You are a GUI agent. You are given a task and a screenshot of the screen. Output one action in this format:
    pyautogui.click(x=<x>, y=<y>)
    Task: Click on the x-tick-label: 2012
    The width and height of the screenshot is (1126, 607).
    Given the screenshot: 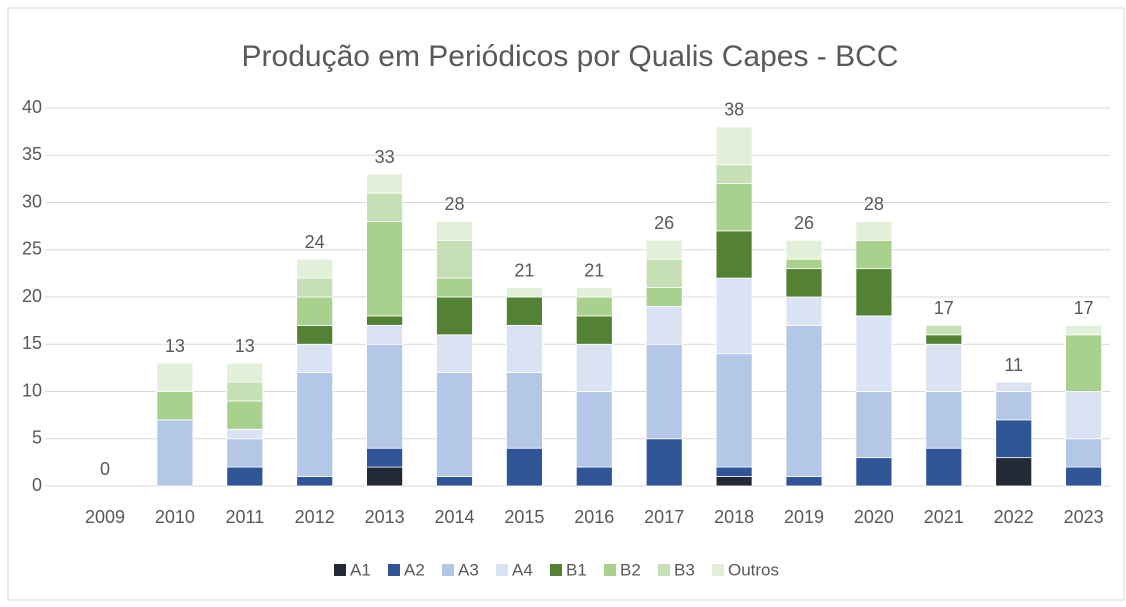 What is the action you would take?
    pyautogui.click(x=315, y=517)
    